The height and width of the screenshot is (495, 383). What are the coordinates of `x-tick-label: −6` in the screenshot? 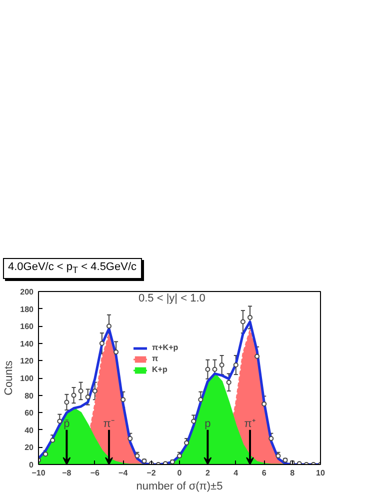 It's located at (95, 473).